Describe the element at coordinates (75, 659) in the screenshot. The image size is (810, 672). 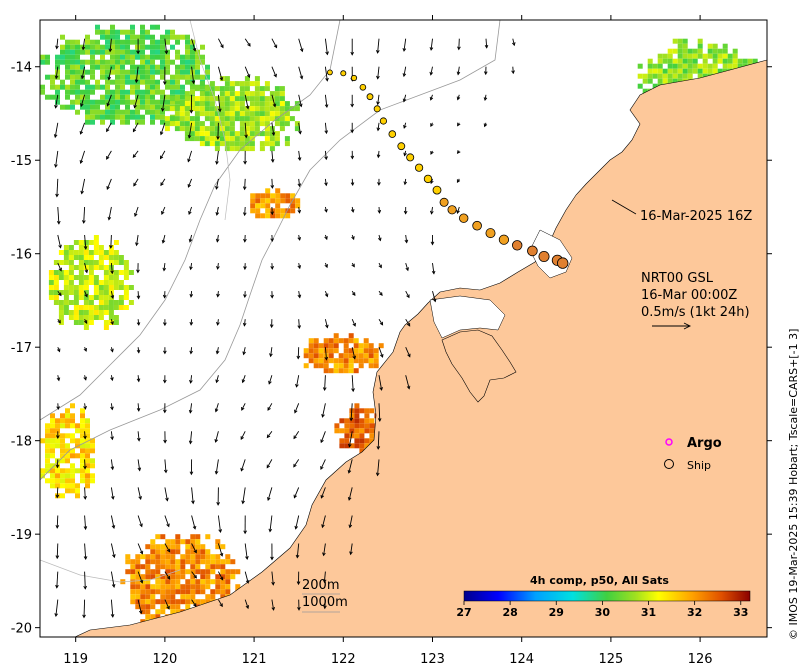
I see `lon-tick-label: 119` at that location.